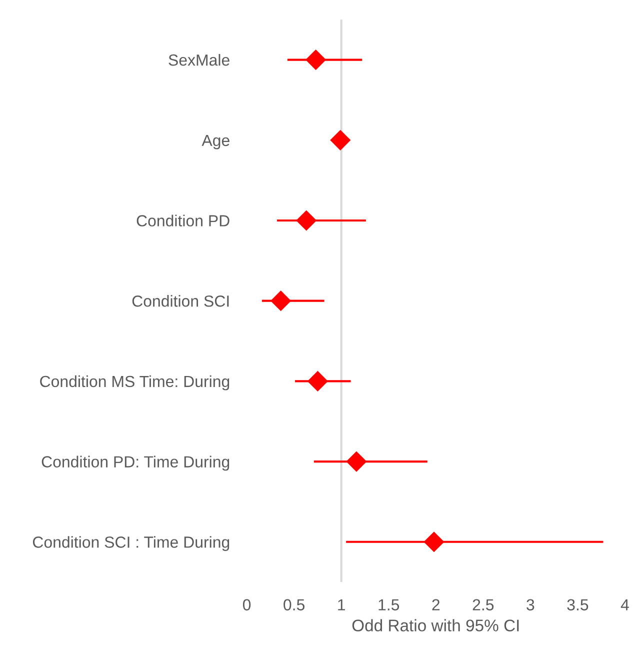  I want to click on x-tick-label: 4, so click(624, 604).